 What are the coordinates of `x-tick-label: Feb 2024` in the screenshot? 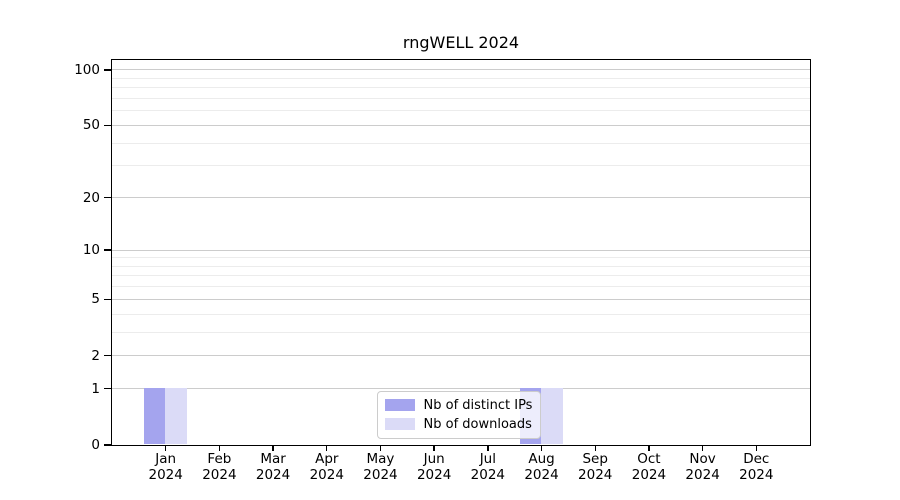 It's located at (219, 467).